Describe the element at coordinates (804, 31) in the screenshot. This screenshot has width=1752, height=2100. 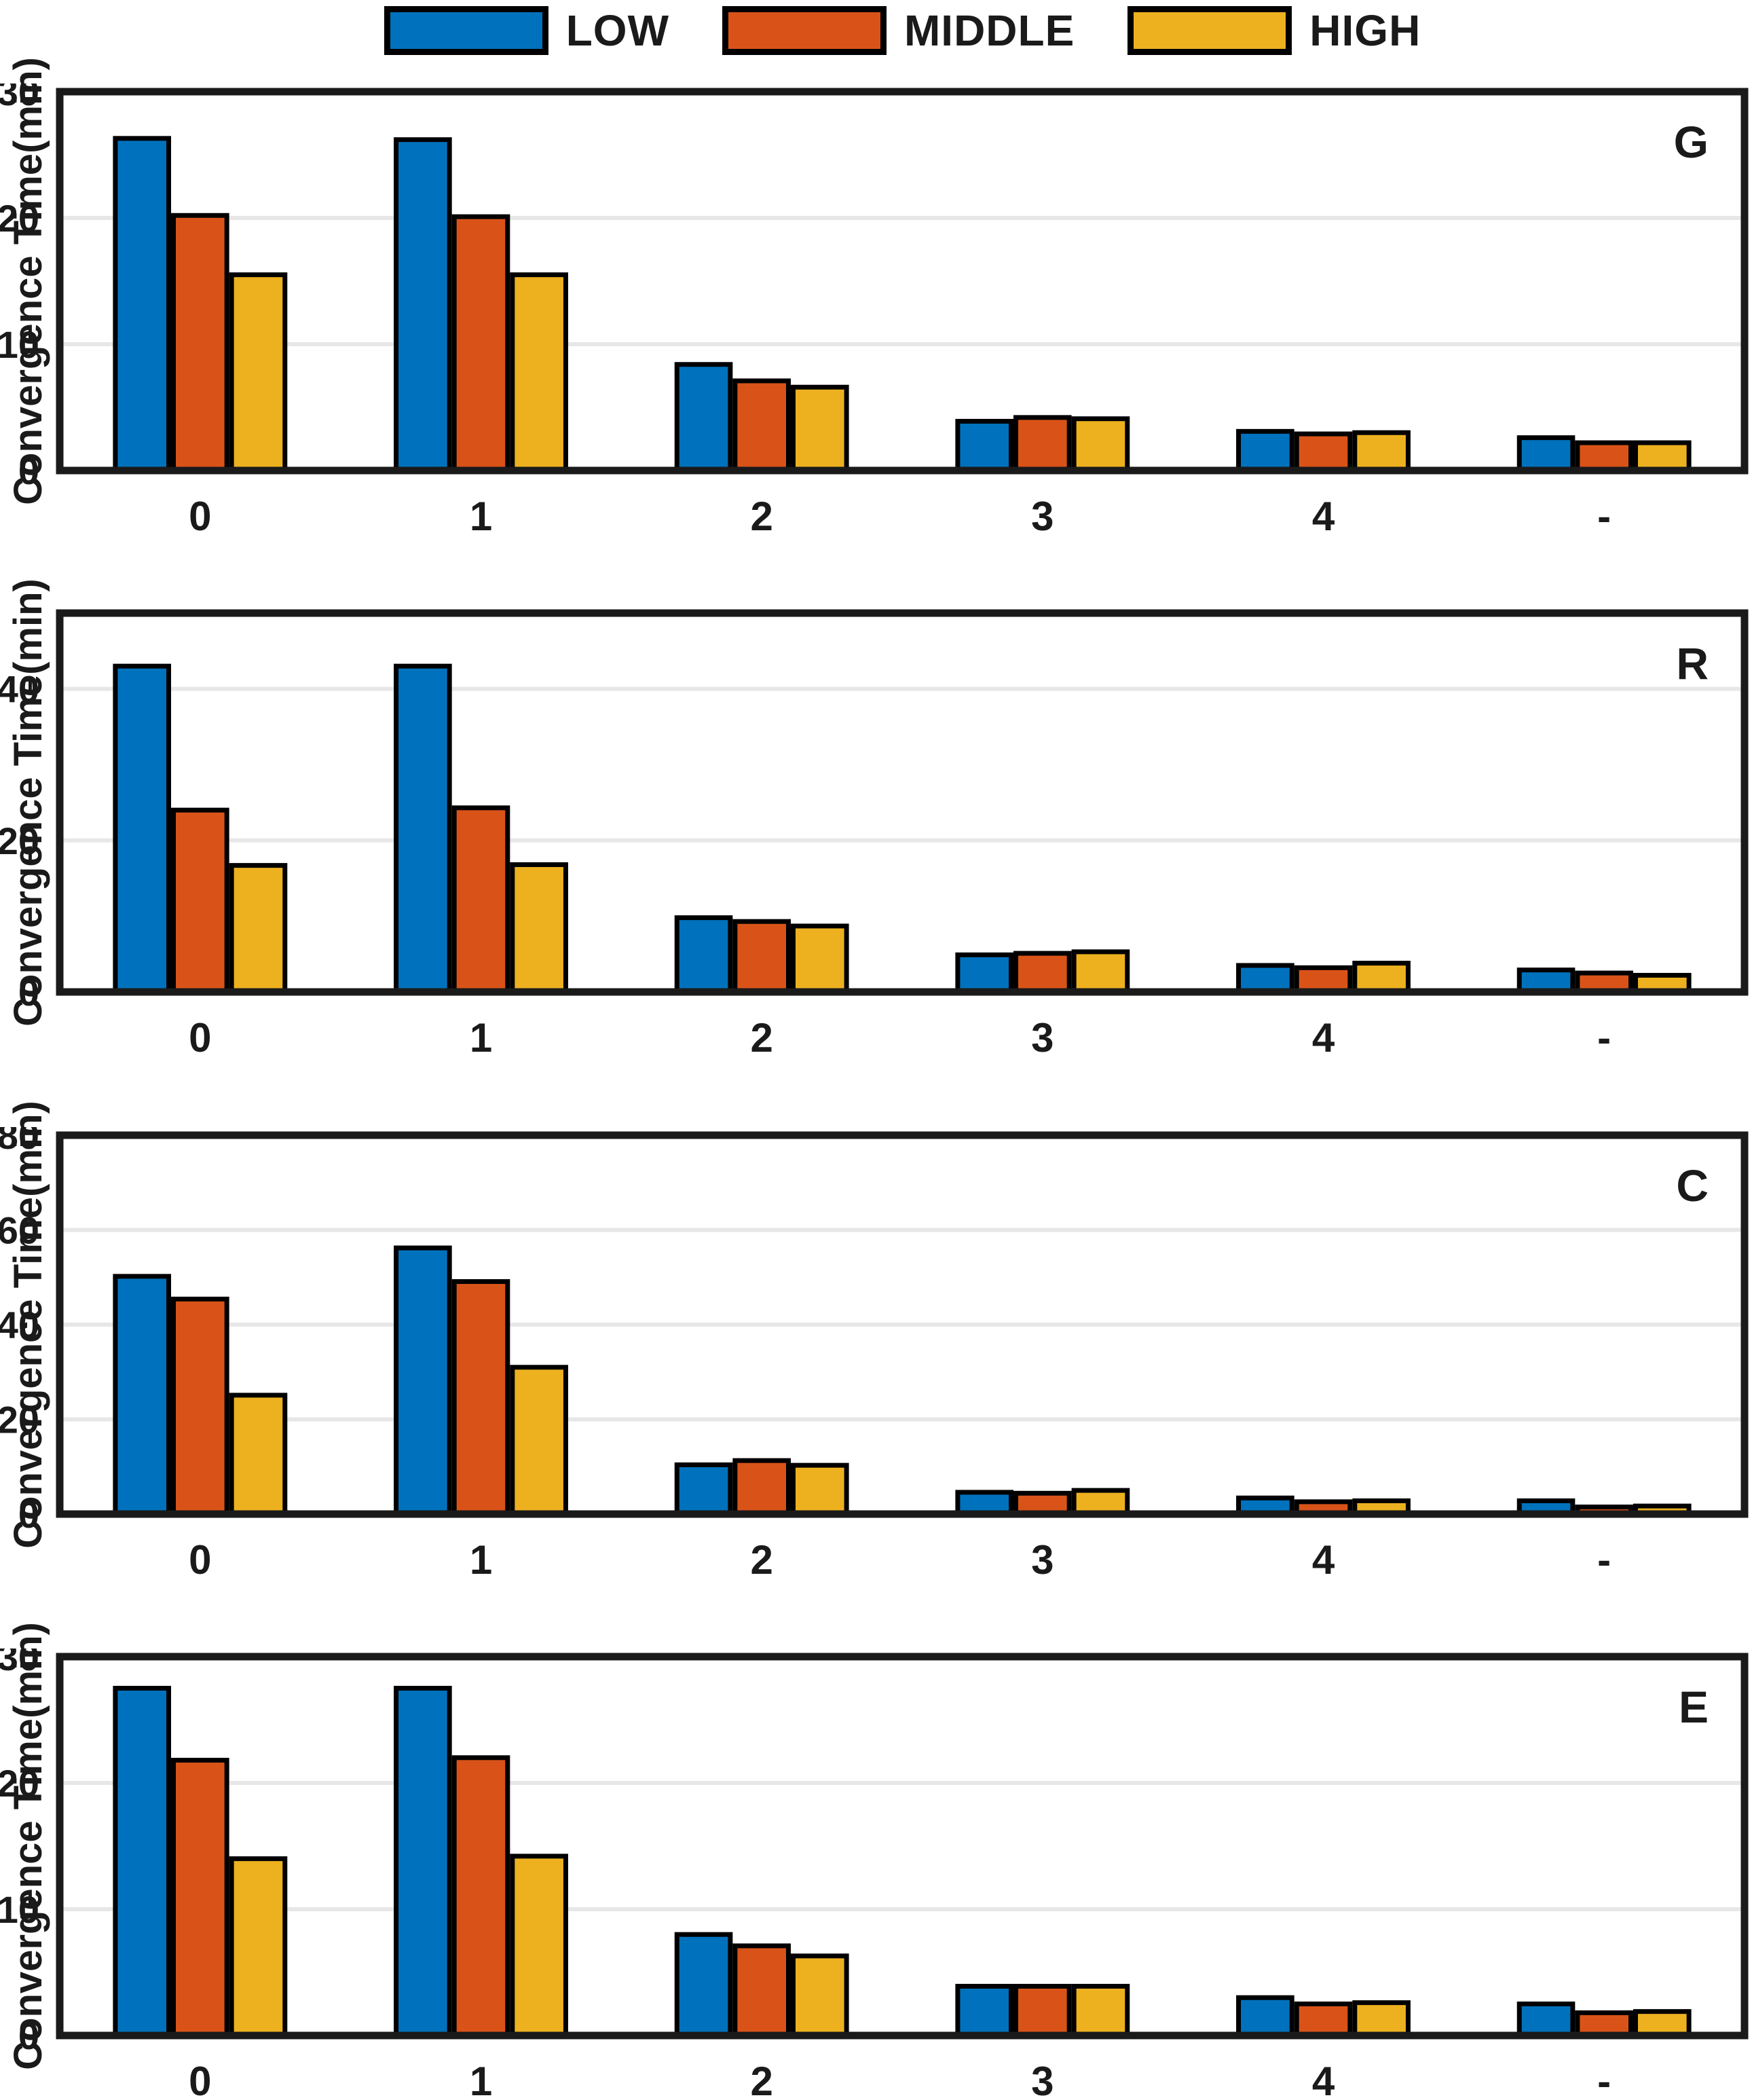
I see `legend-swatch-middle-icon` at that location.